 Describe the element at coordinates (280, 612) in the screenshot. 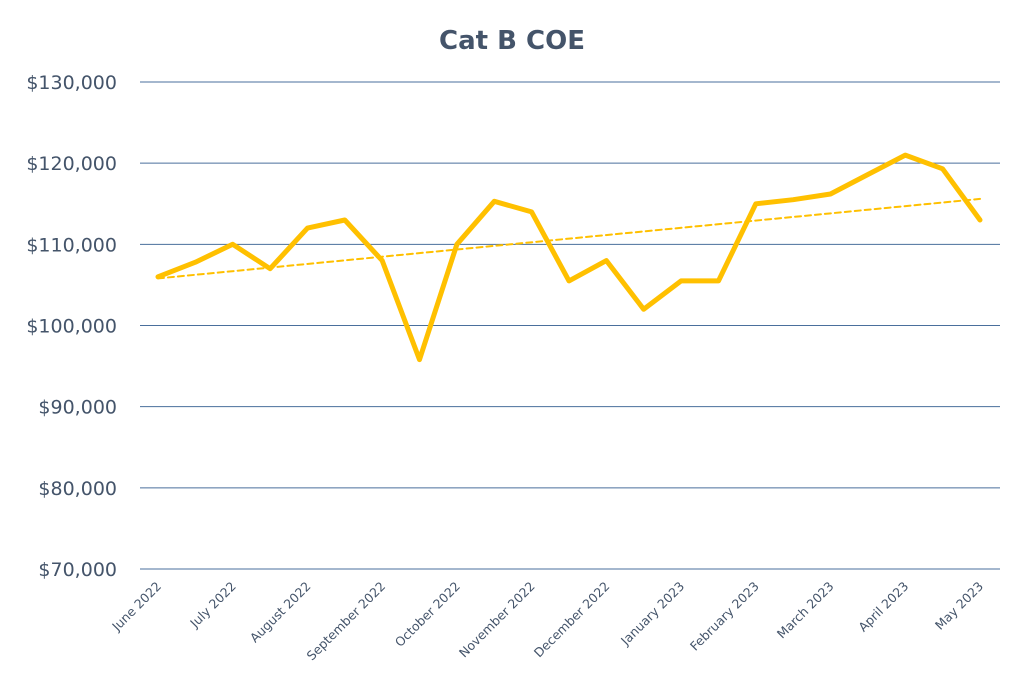

I see `x-tick-label: August 2022` at that location.